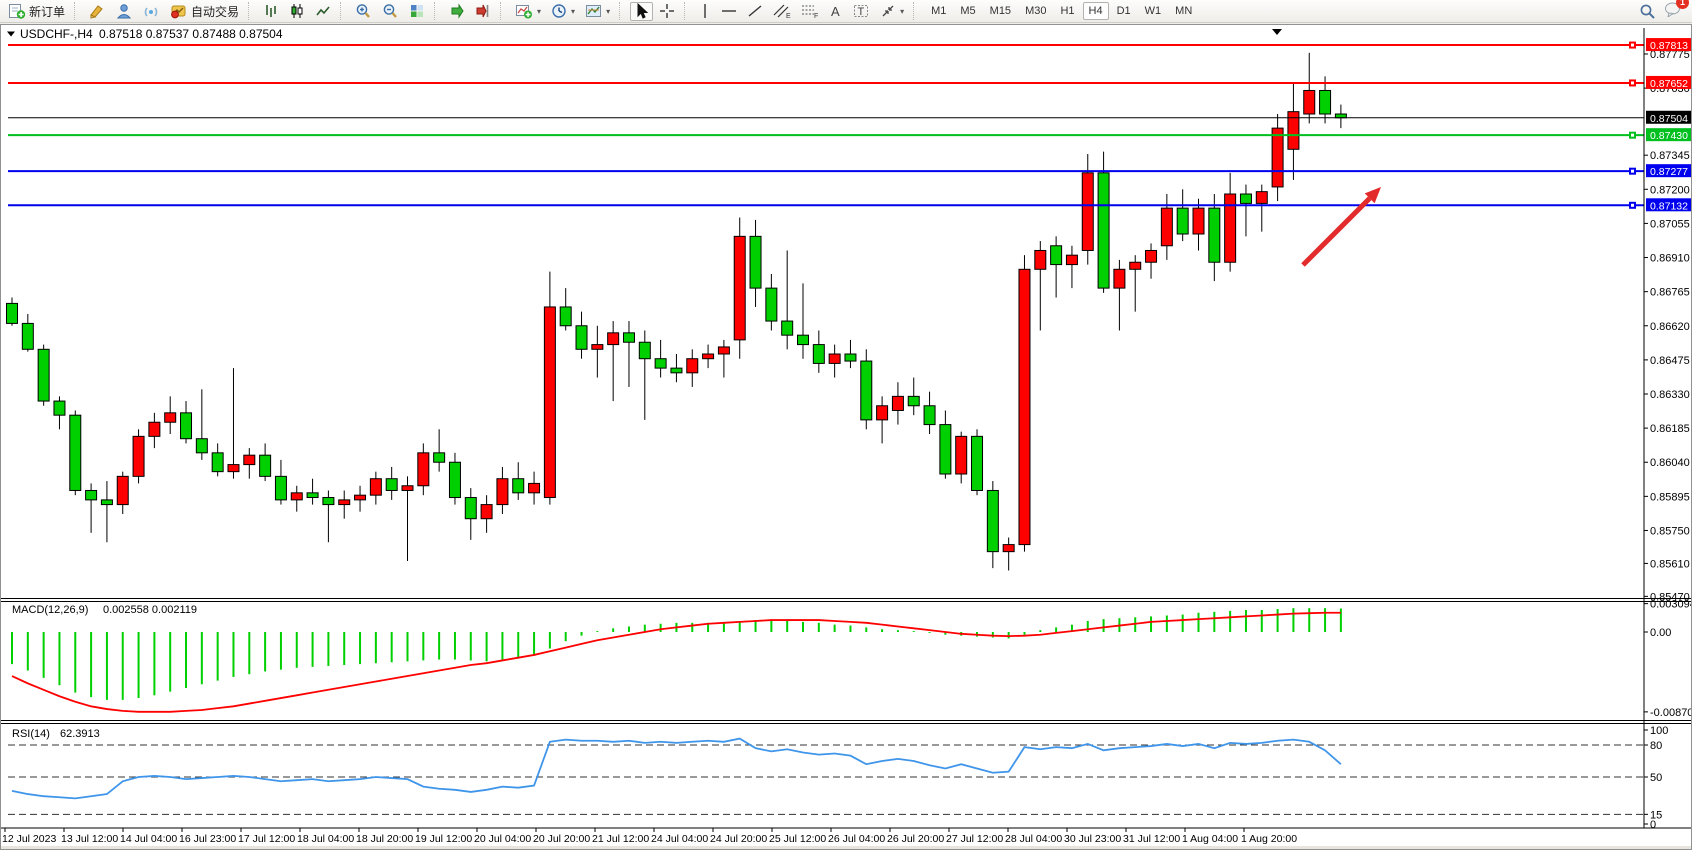 This screenshot has width=1692, height=850. What do you see at coordinates (974, 839) in the screenshot?
I see `time-axis-label: 27 Jul 12:00` at bounding box center [974, 839].